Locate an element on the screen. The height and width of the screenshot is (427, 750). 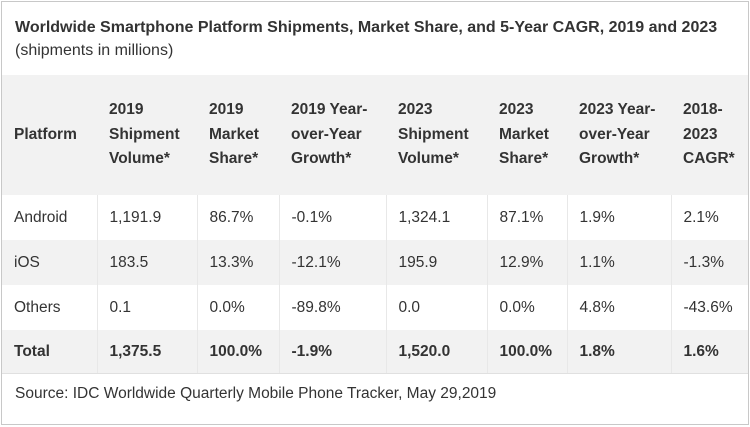
table-cell: 1,520.0 is located at coordinates (437, 352).